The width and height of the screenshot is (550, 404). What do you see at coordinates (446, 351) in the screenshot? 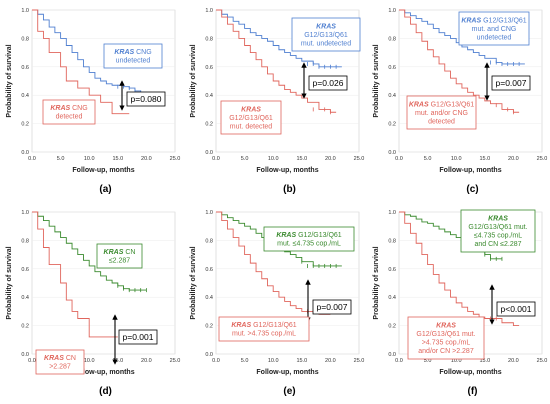
I see `group-label-line: and/or CN >2.287` at bounding box center [446, 351].